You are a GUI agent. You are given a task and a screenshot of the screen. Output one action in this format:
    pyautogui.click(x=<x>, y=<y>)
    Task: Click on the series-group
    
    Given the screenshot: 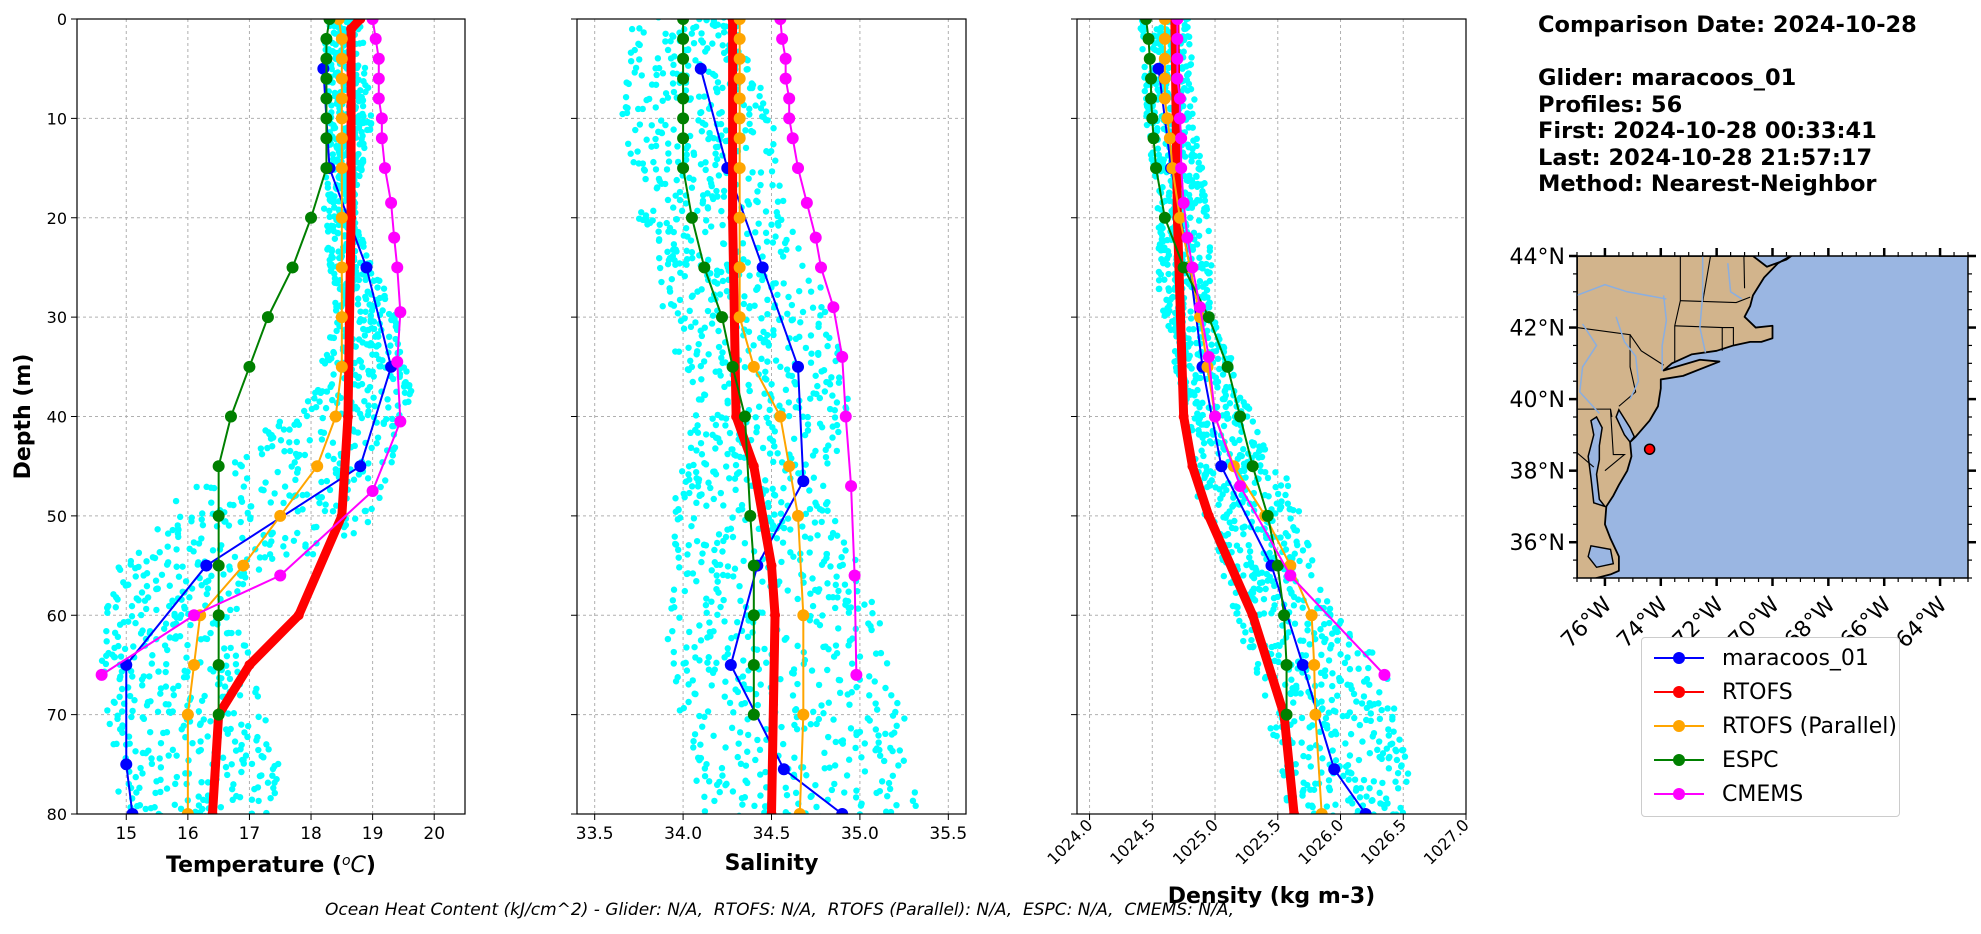 What is the action you would take?
    pyautogui.click(x=1265, y=416)
    